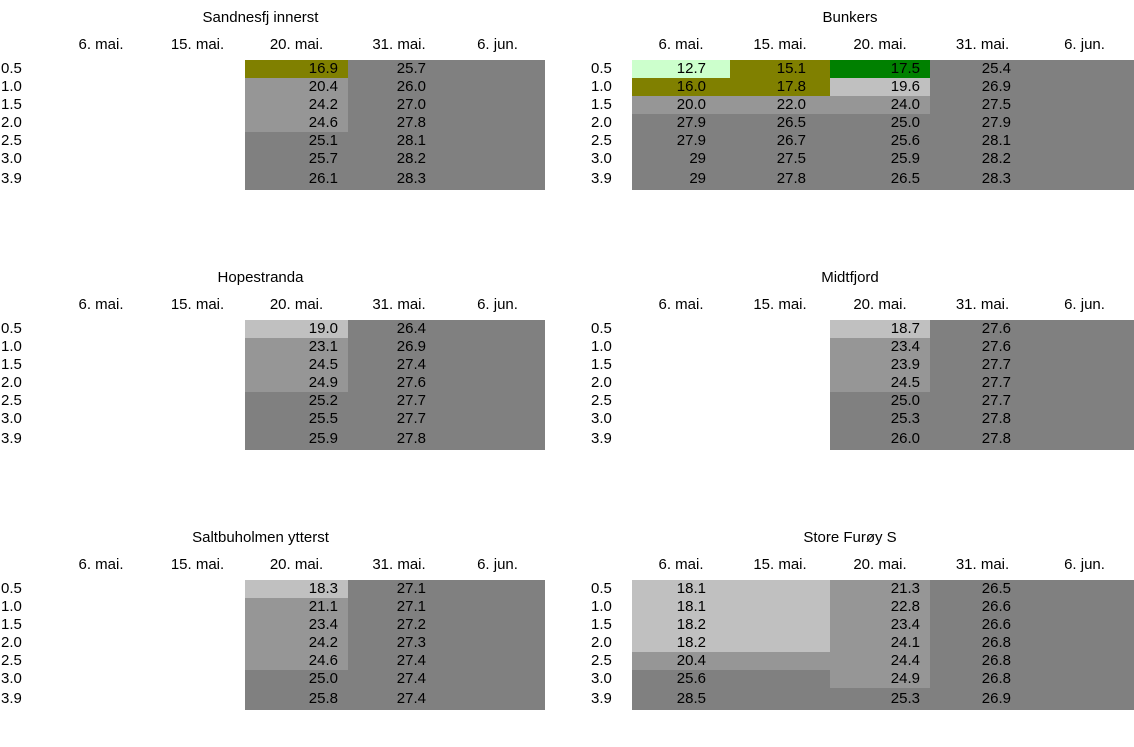 This screenshot has height=747, width=1134. Describe the element at coordinates (399, 625) in the screenshot. I see `value-cell: 27.2` at that location.